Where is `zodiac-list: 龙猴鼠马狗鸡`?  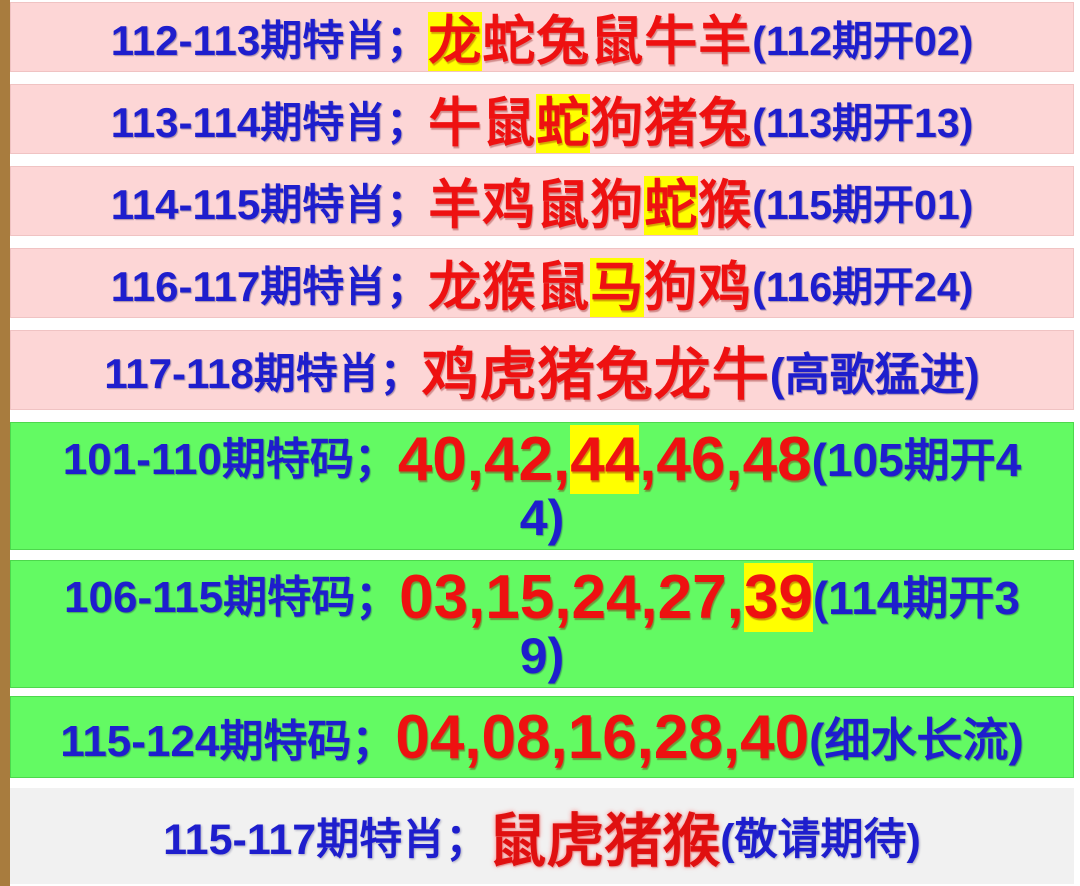
zodiac-list: 龙猴鼠马狗鸡 is located at coordinates (590, 287).